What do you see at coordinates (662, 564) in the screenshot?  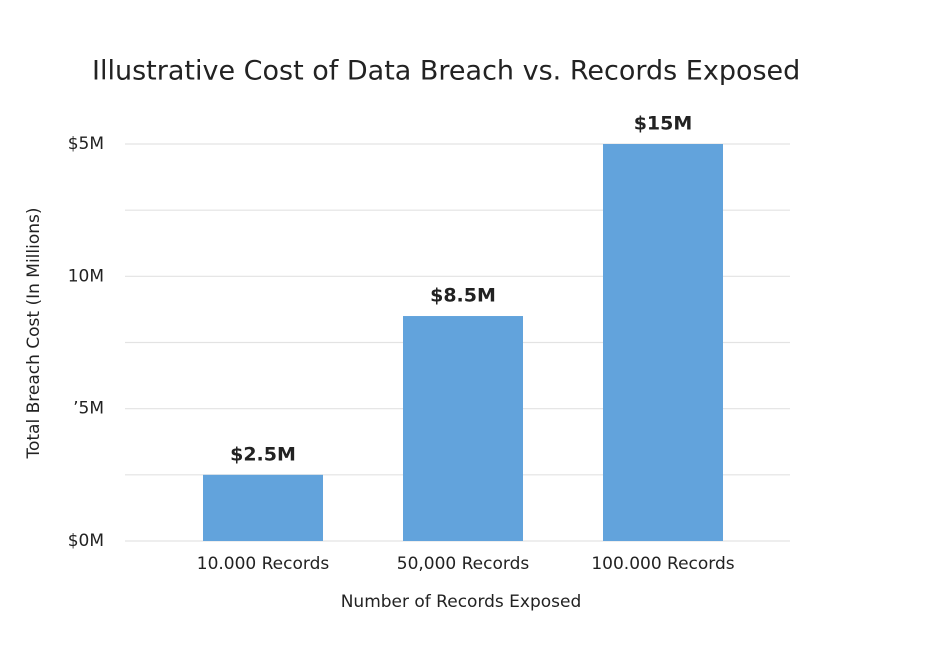 I see `x-tick-label: 100.000 Records` at bounding box center [662, 564].